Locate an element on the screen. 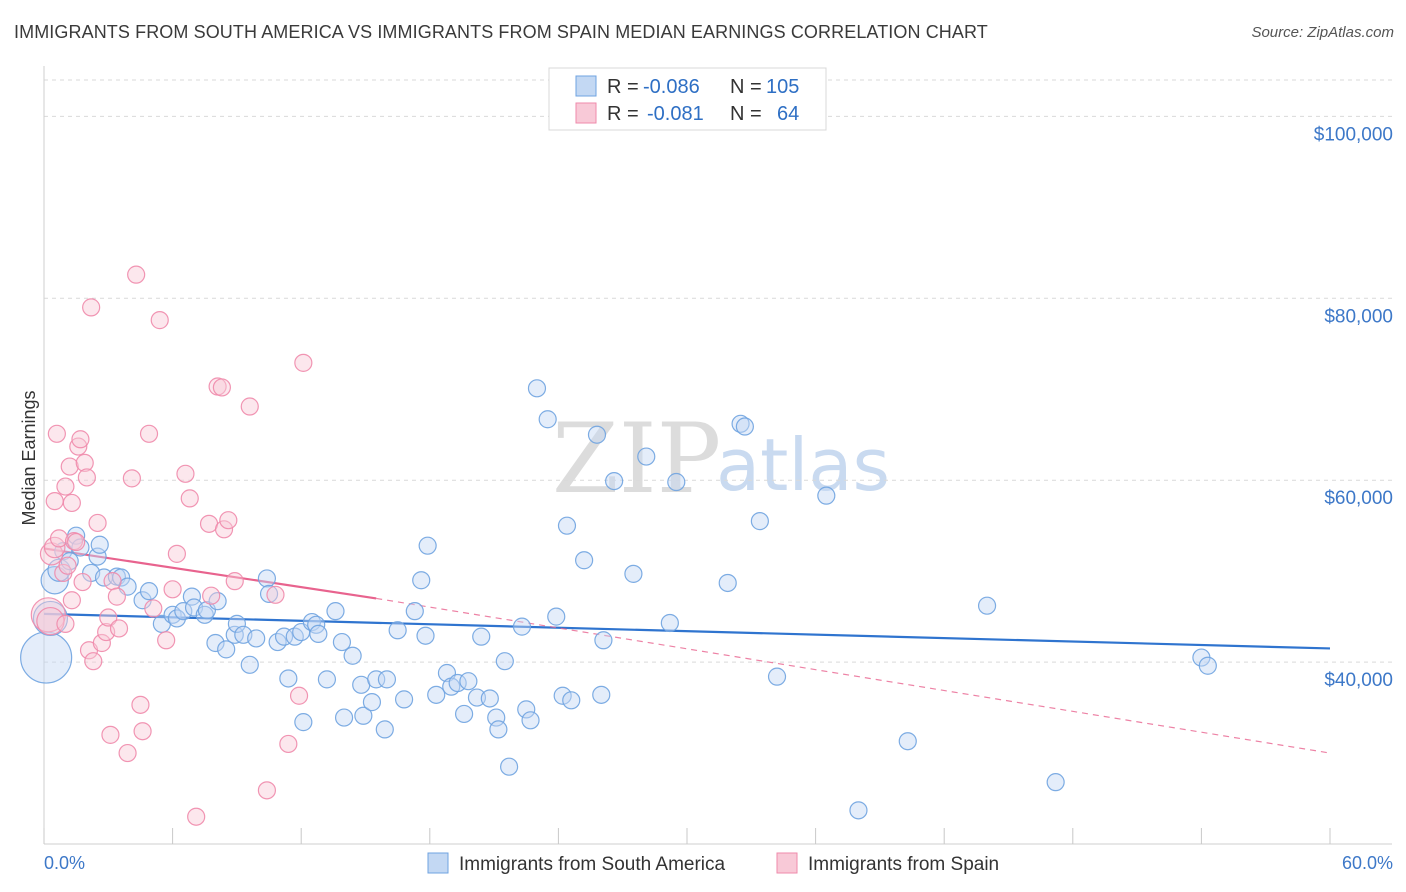 Image resolution: width=1406 pixels, height=892 pixels. legend-label-spain: Immigrants from Spain is located at coordinates (903, 864).